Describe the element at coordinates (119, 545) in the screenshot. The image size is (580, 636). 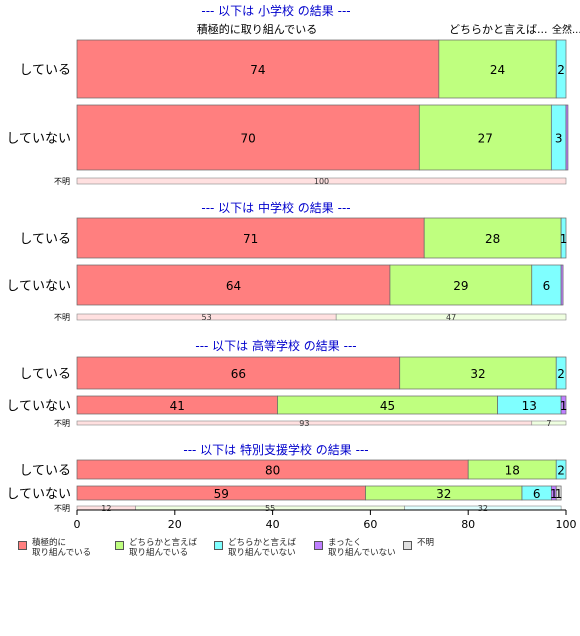
I see `legend-swatch-somewhat` at that location.